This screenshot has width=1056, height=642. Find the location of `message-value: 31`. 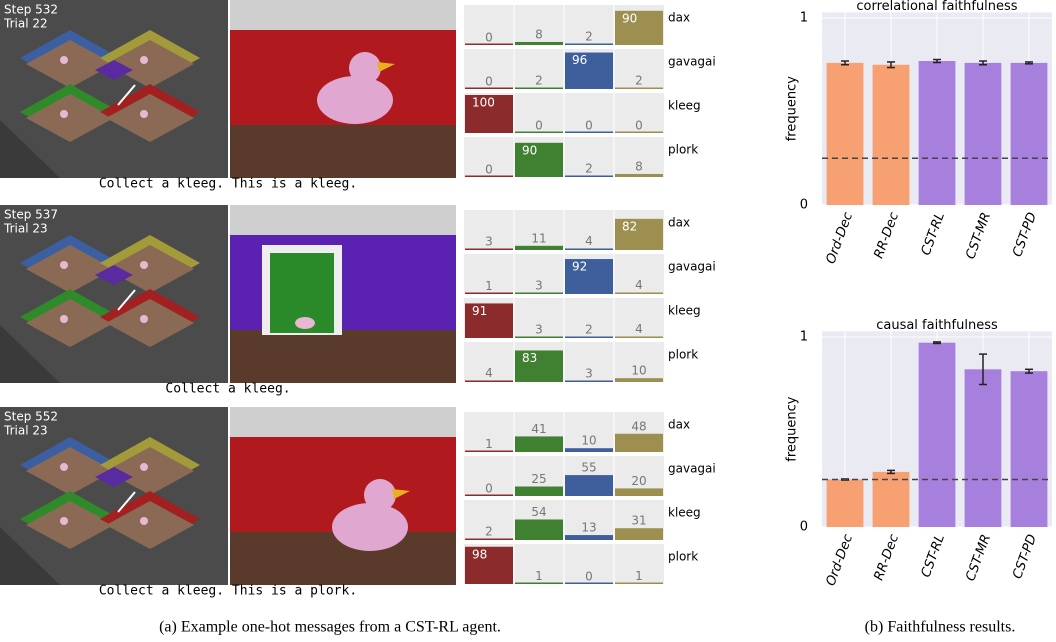

message-value: 31 is located at coordinates (638, 521).